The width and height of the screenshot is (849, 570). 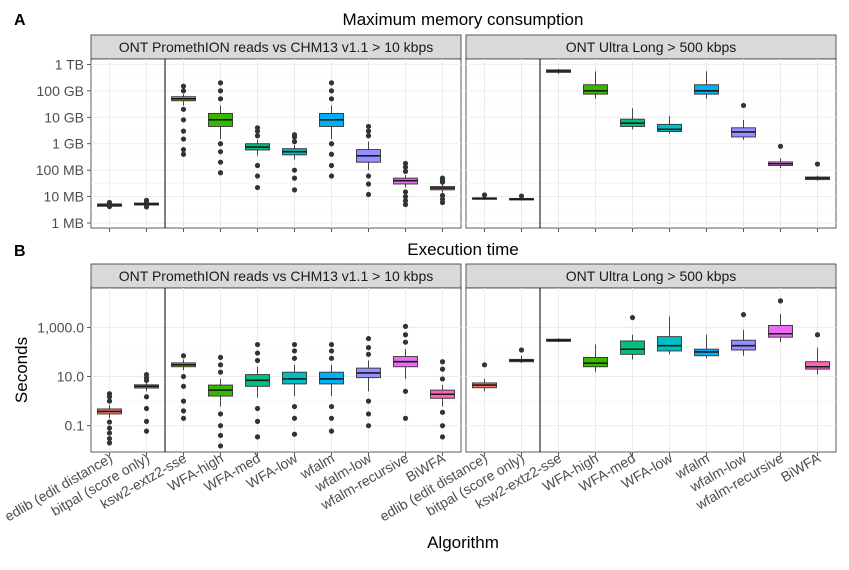 What do you see at coordinates (651, 359) in the screenshot?
I see `panel-b-facet-right: ONT Ultra Long > 500 kbps` at bounding box center [651, 359].